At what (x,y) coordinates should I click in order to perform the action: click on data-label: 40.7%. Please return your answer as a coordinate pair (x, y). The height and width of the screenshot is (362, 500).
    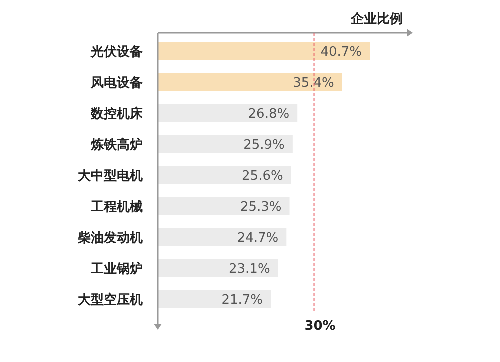
    Looking at the image, I should click on (341, 52).